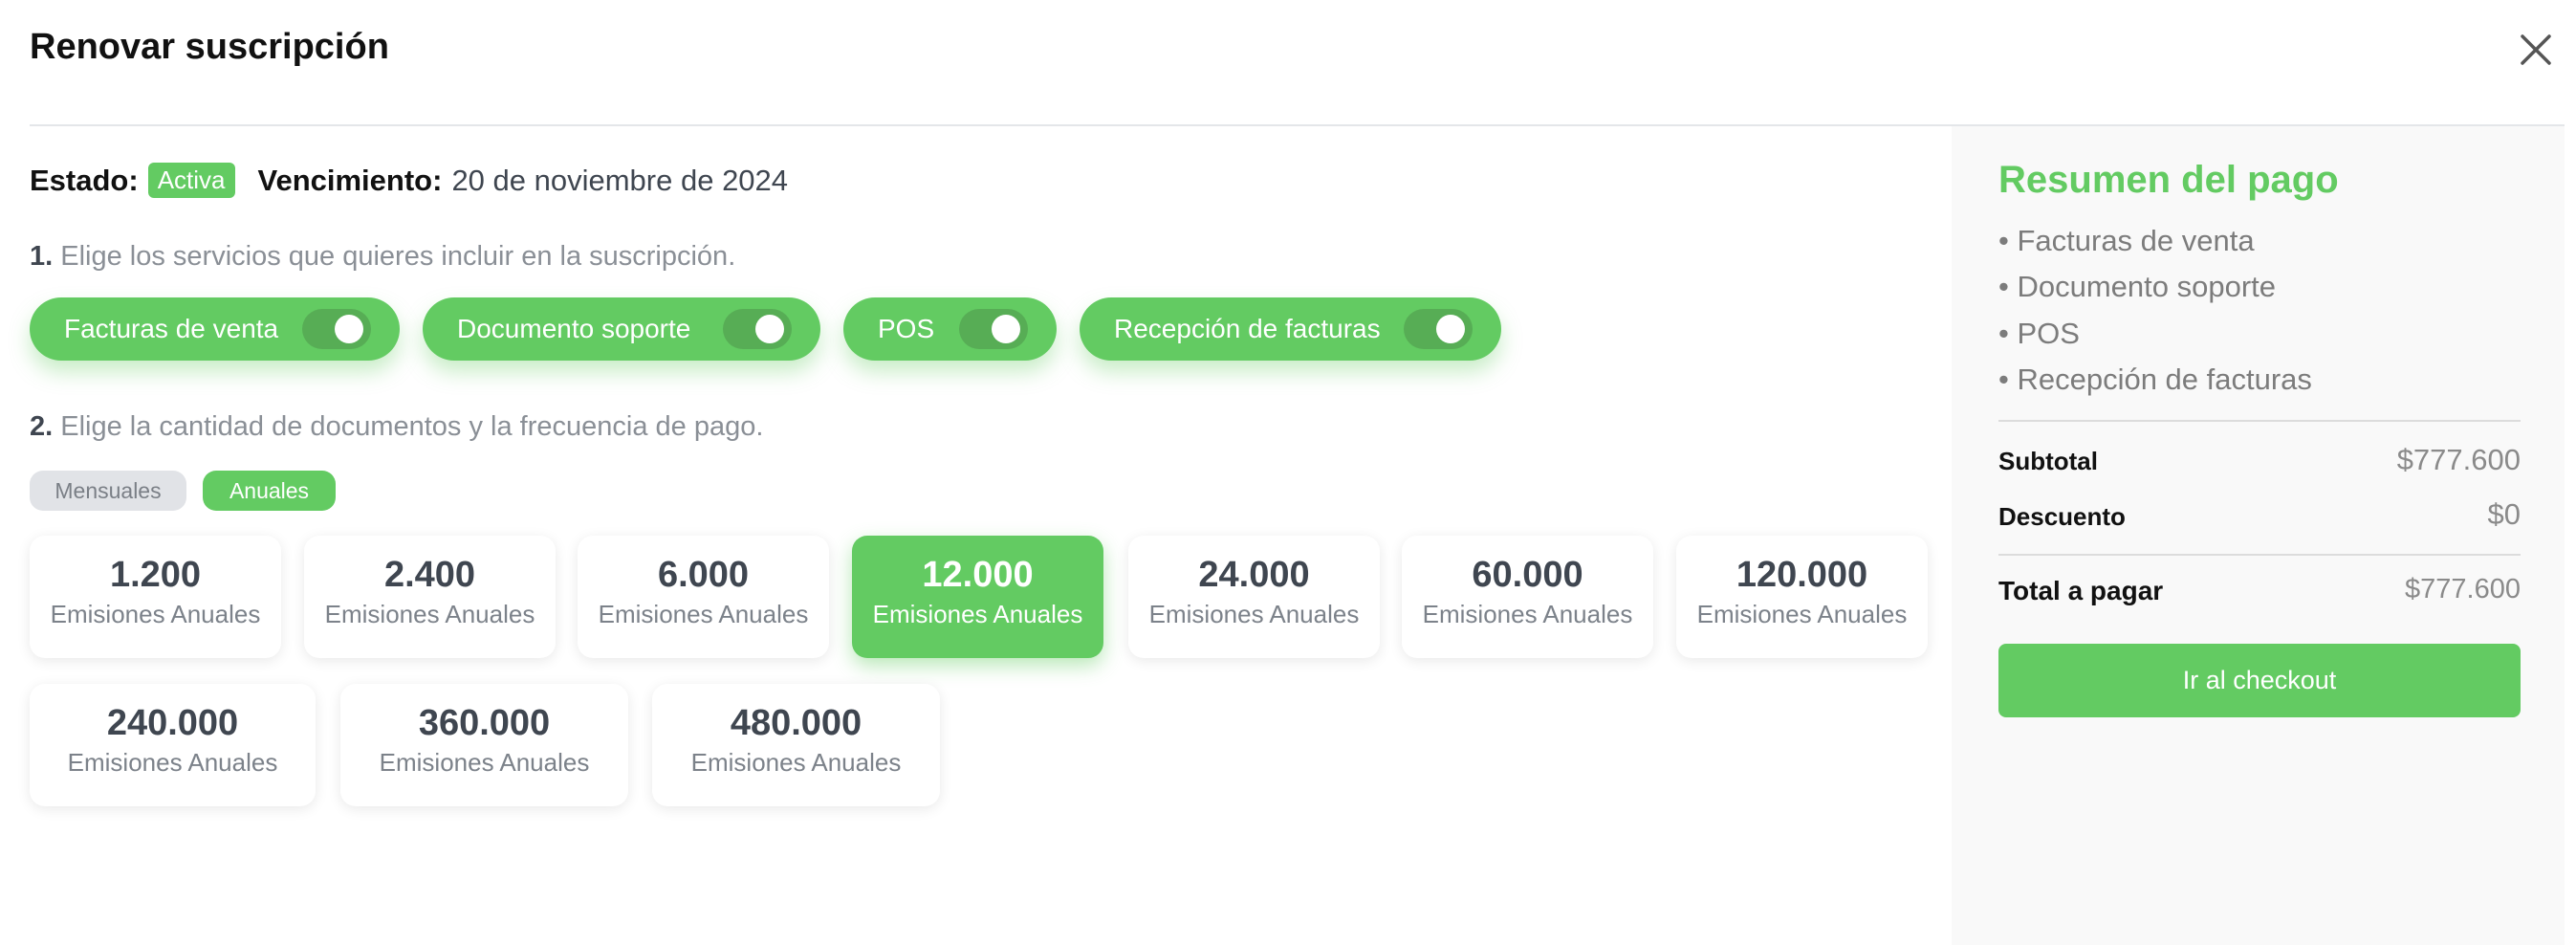 This screenshot has width=2576, height=945. What do you see at coordinates (2048, 461) in the screenshot?
I see `subtotal-label: Subtotal` at bounding box center [2048, 461].